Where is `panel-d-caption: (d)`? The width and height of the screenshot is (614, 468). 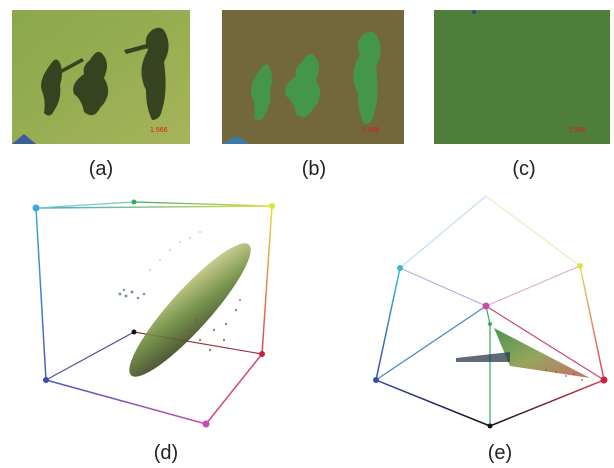
panel-d-caption: (d) is located at coordinates (166, 453).